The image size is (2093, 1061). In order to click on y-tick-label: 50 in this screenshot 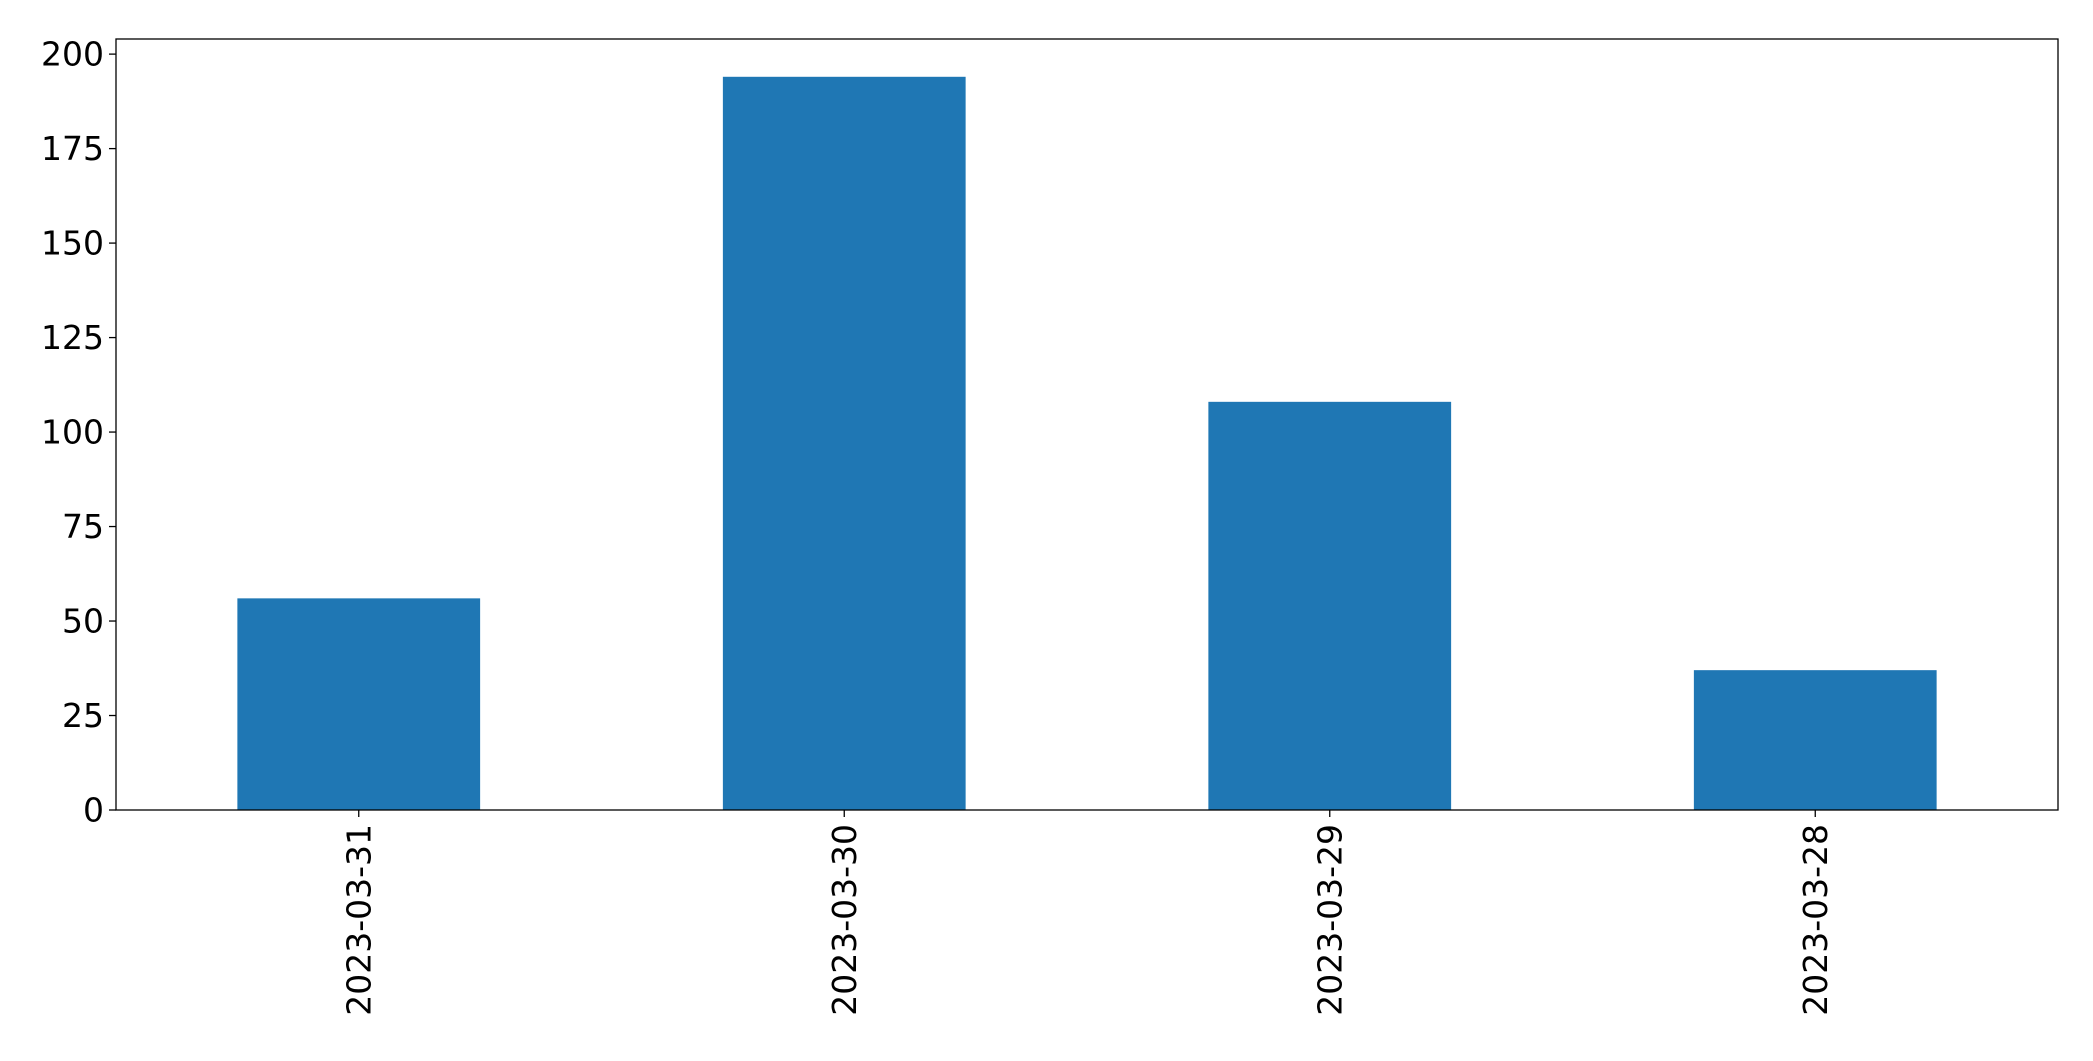, I will do `click(83, 621)`.